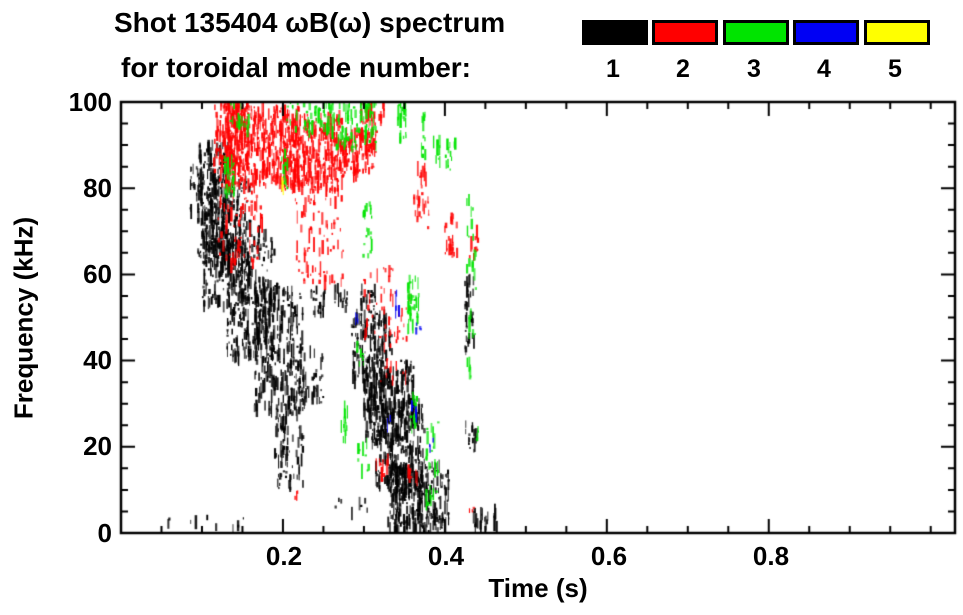 The height and width of the screenshot is (615, 963). I want to click on x-tick-label-0.2: 0.2, so click(284, 556).